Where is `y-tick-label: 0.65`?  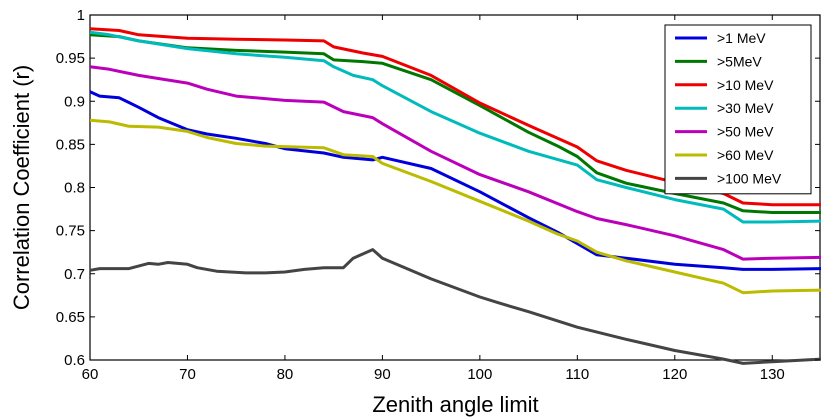
y-tick-label: 0.65 is located at coordinates (70, 317).